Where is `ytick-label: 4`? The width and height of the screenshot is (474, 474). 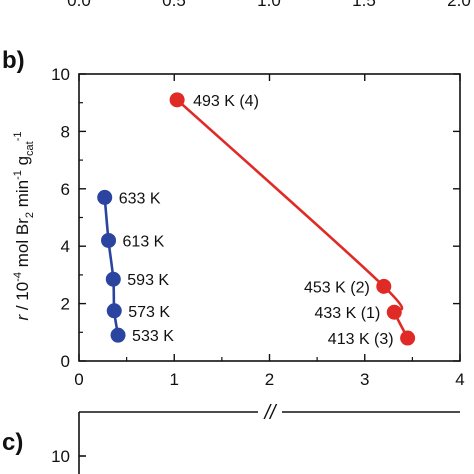
ytick-label: 4 is located at coordinates (65, 246).